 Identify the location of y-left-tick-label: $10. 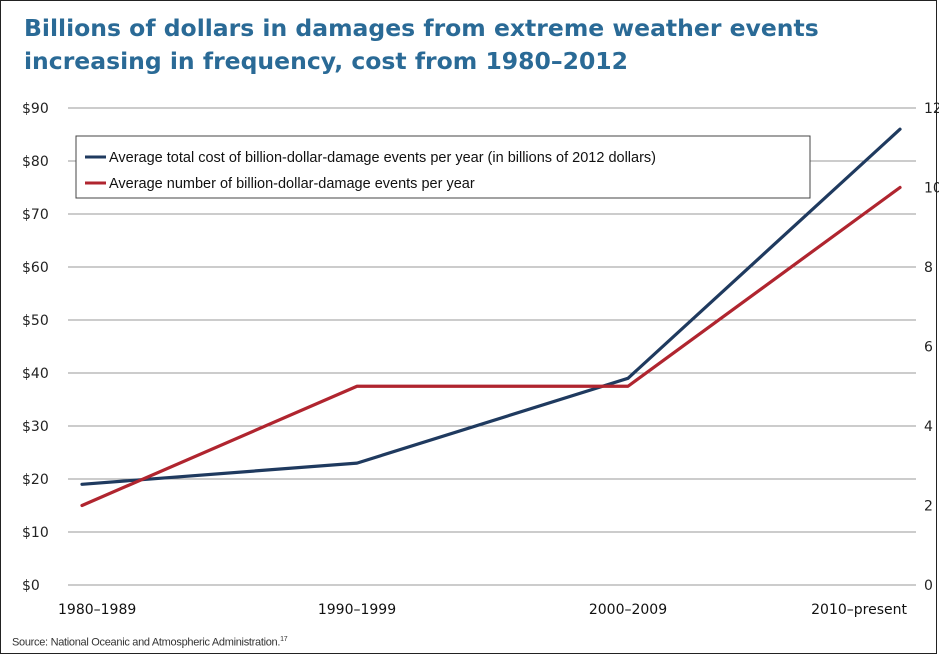
(35, 533).